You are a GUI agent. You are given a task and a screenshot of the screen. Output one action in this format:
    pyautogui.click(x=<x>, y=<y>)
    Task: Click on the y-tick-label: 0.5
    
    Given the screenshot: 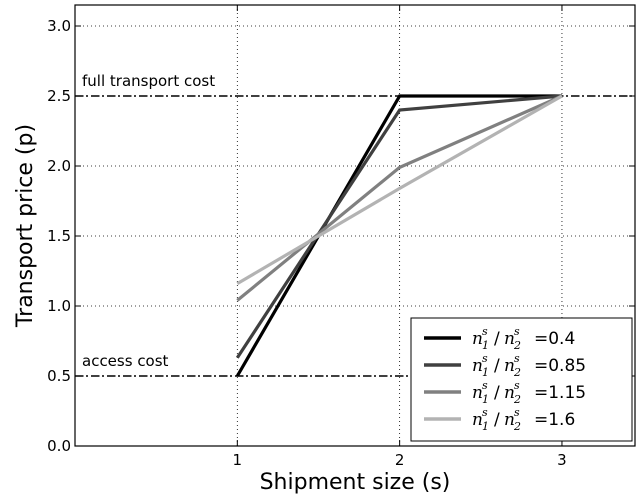 What is the action you would take?
    pyautogui.click(x=59, y=376)
    